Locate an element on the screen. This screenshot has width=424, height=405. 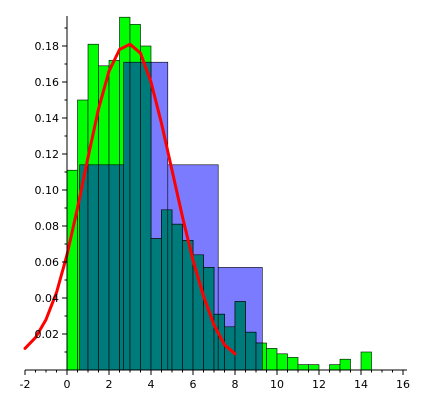
x-tick-label: 6 is located at coordinates (193, 384).